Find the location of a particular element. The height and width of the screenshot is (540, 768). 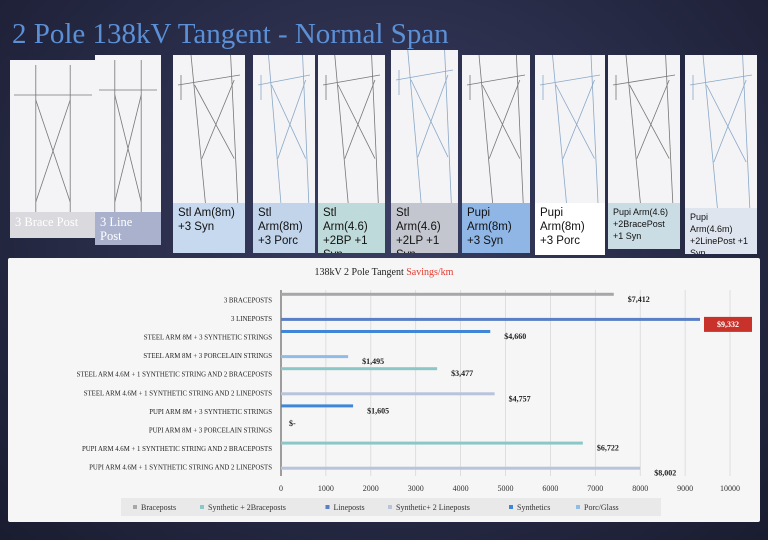

data-label: $8,002 is located at coordinates (665, 473).